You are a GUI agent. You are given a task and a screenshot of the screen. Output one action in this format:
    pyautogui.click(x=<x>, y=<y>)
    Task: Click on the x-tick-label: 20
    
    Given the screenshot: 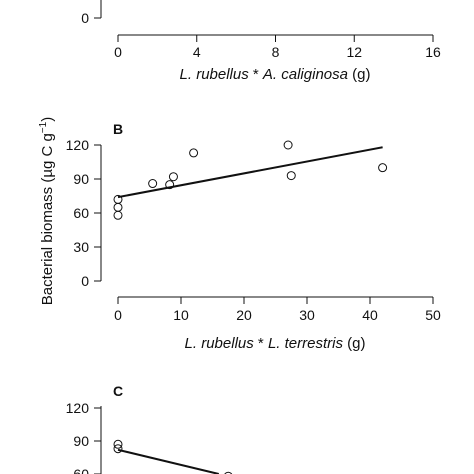 What is the action you would take?
    pyautogui.click(x=244, y=315)
    